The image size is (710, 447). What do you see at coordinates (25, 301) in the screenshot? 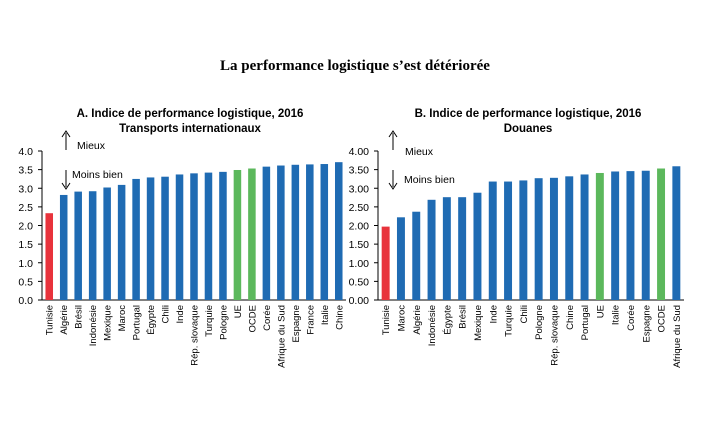
I see `y-tick-label: 0.0` at bounding box center [25, 301].